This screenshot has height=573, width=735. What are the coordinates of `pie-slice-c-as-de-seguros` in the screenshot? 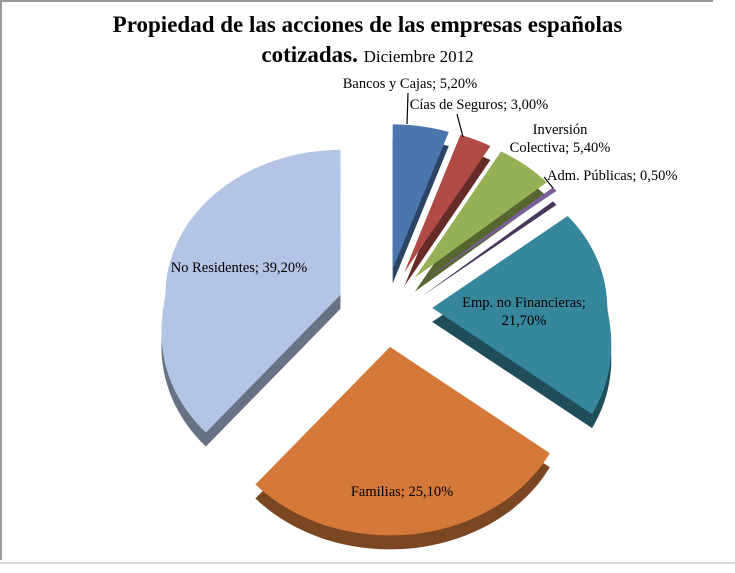 It's located at (447, 203).